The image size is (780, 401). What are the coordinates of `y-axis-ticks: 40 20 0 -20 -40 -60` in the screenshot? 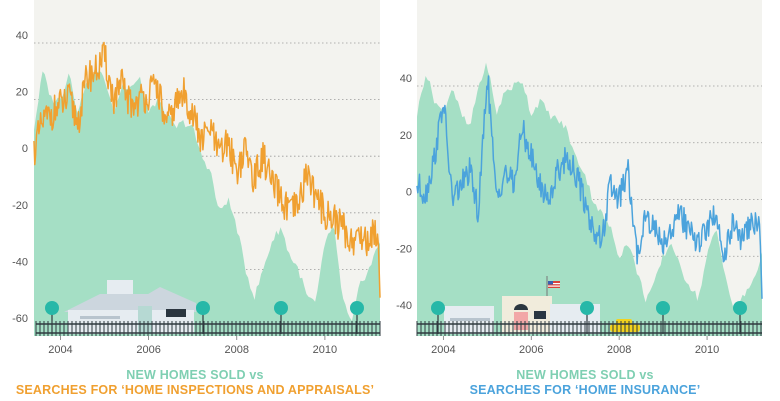 It's located at (20, 177).